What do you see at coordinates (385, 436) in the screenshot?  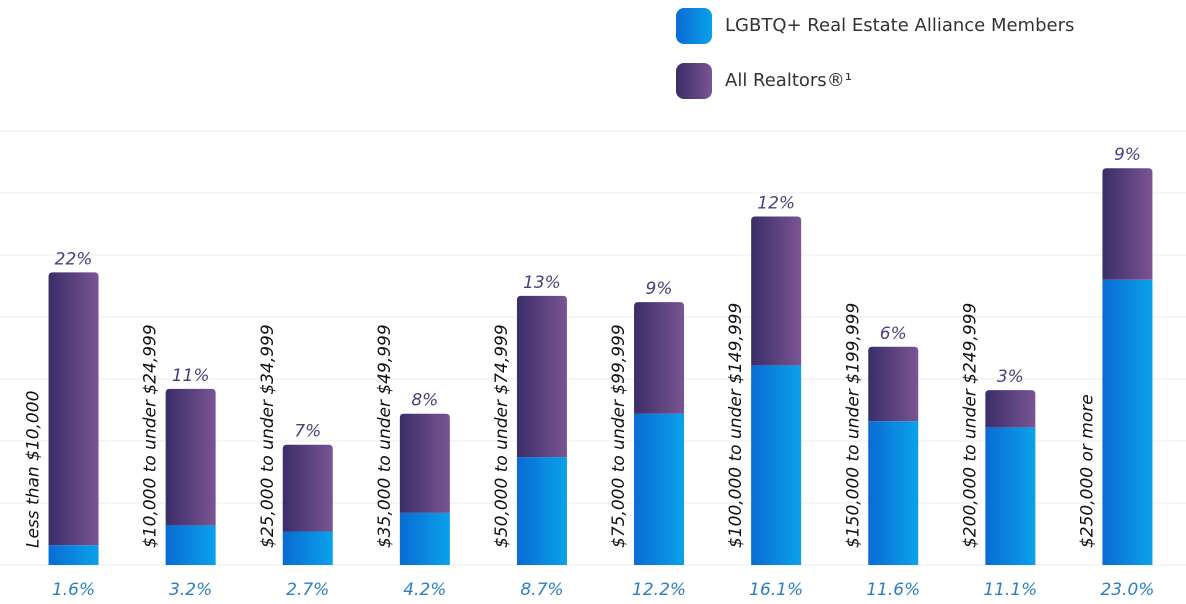 I see `category-label: $35,000 to under $49,999` at bounding box center [385, 436].